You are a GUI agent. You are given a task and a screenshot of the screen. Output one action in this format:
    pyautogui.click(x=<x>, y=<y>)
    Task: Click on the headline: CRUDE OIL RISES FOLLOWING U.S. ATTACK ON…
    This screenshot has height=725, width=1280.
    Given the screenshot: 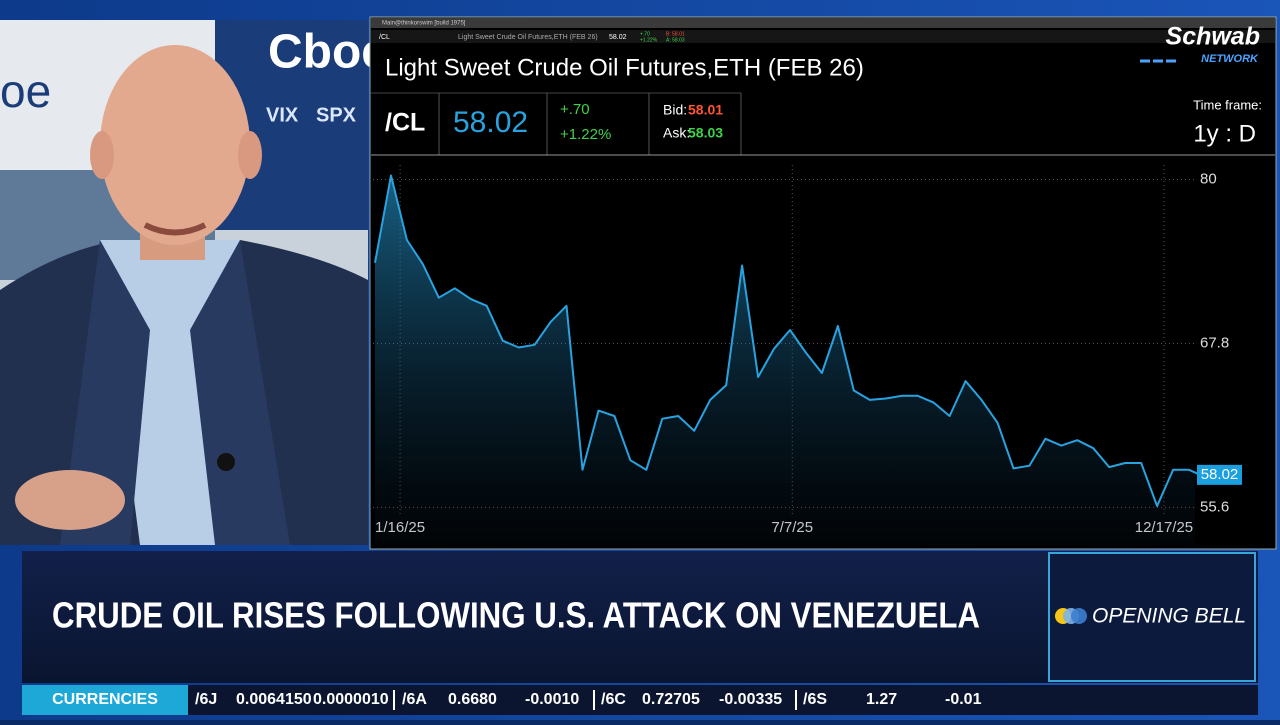 What is the action you would take?
    pyautogui.click(x=516, y=615)
    